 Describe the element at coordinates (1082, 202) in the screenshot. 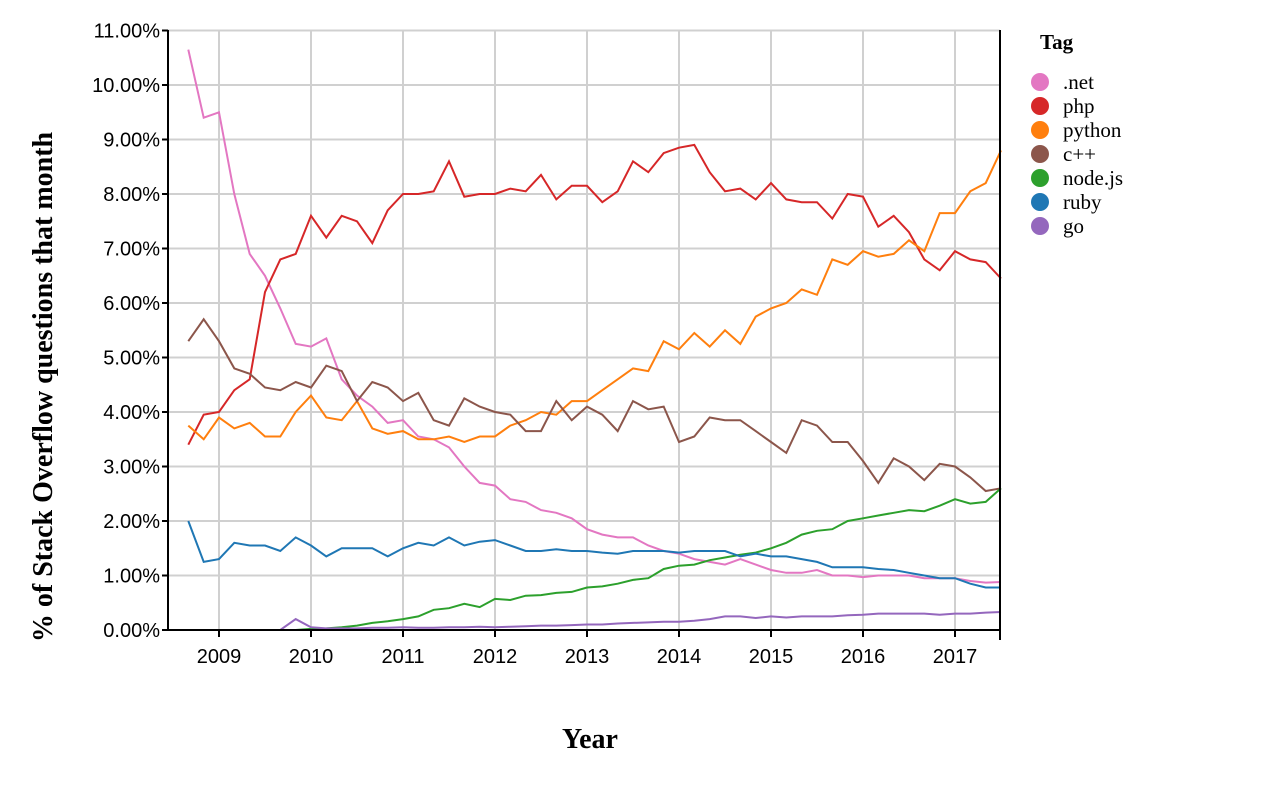

I see `legend-label: ruby` at that location.